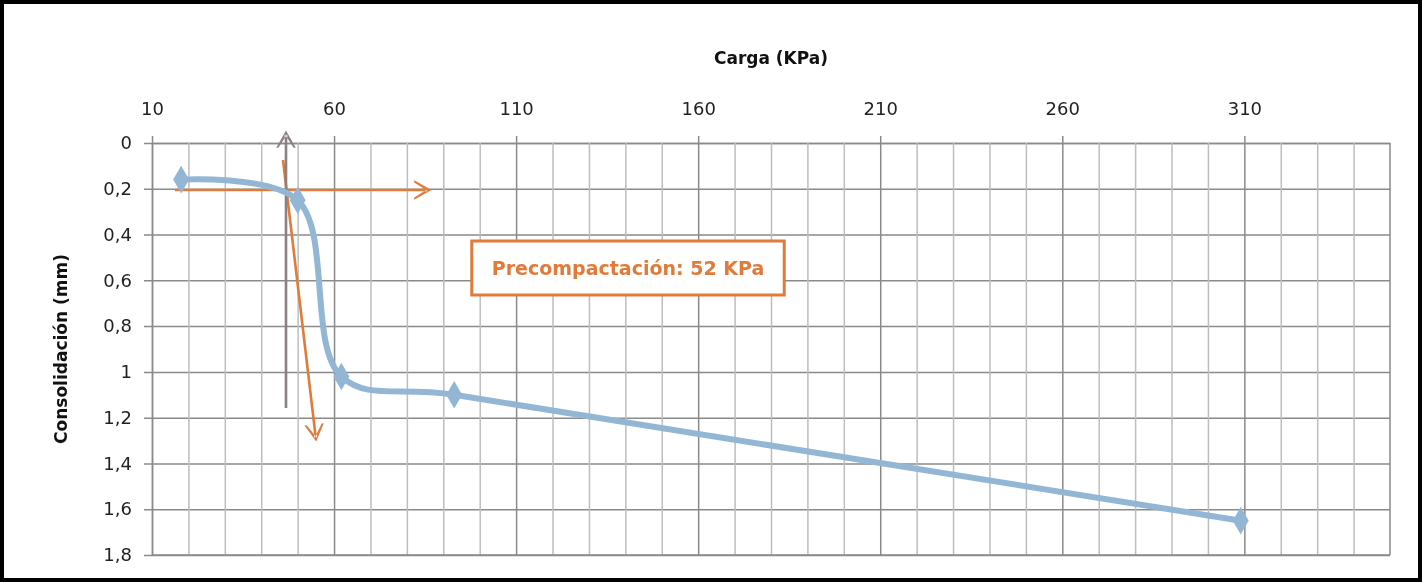  Describe the element at coordinates (117, 280) in the screenshot. I see `y-tick-label: 0,6` at that location.